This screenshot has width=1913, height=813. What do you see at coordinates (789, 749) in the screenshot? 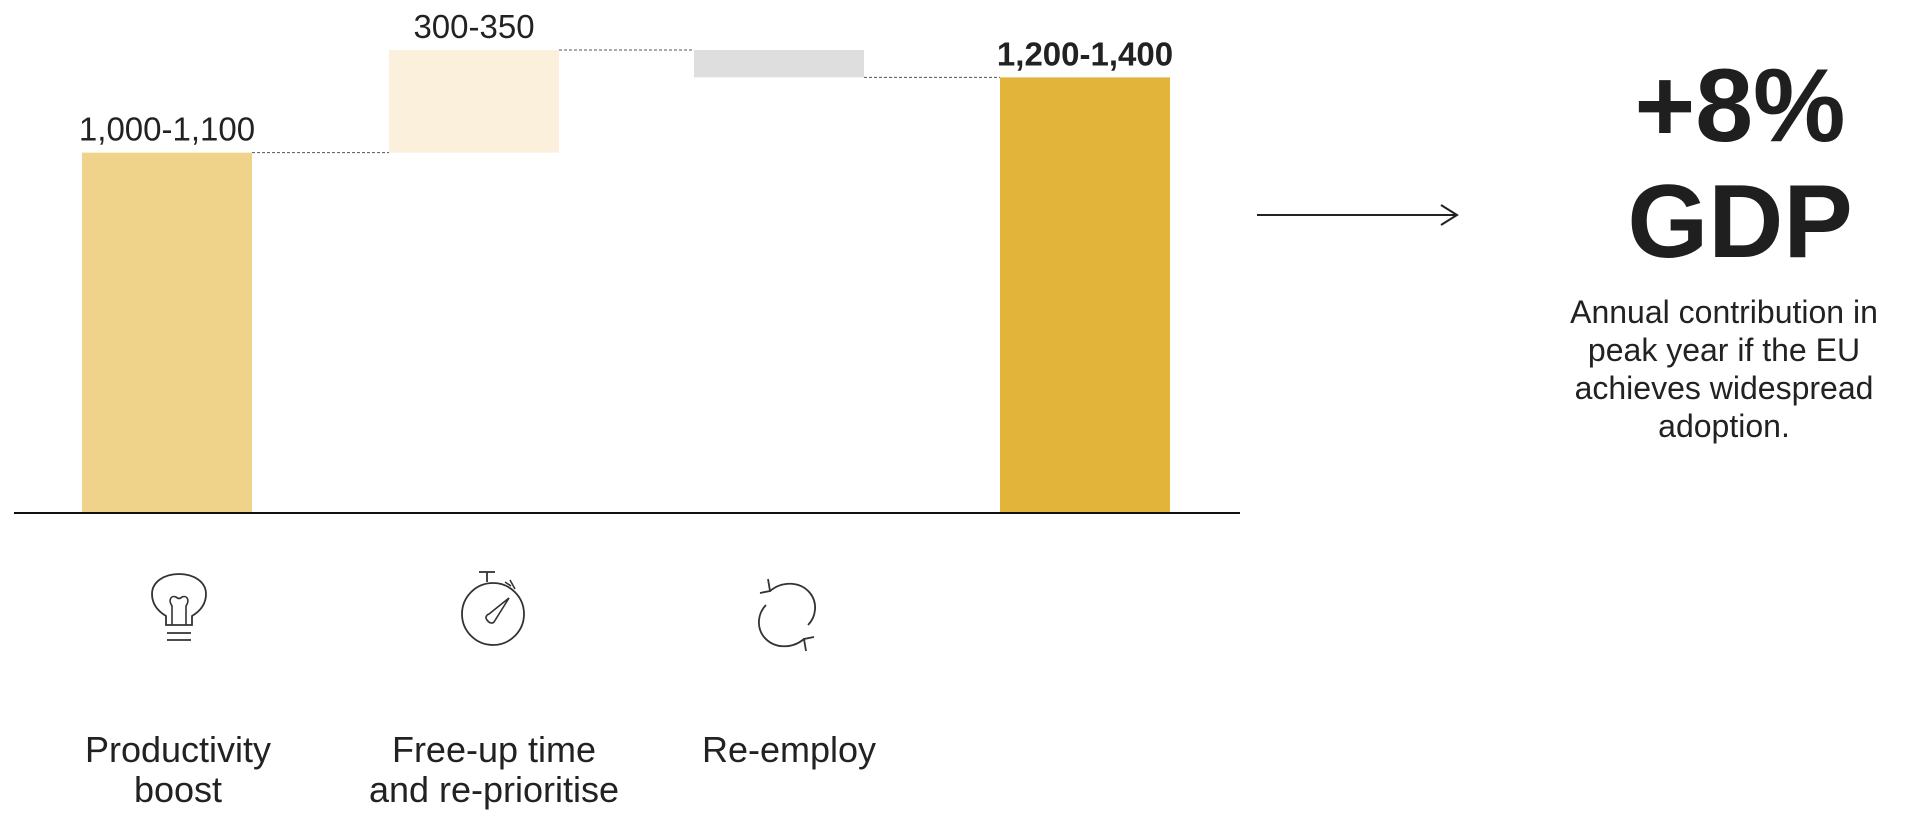
I see `category-label-re-employ: Re-employ` at bounding box center [789, 749].